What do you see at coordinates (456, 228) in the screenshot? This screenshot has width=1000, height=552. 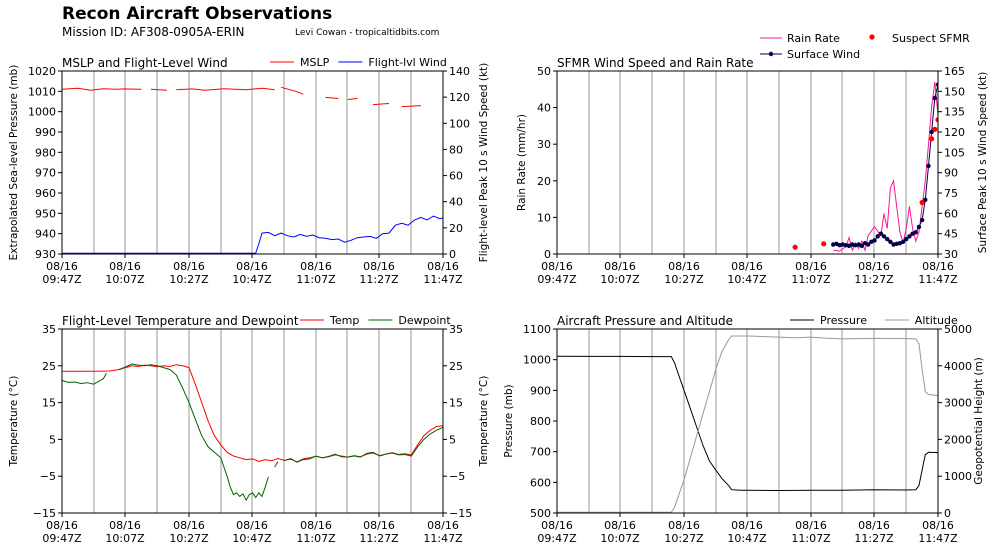 I see `y2-tick-label: 20` at bounding box center [456, 228].